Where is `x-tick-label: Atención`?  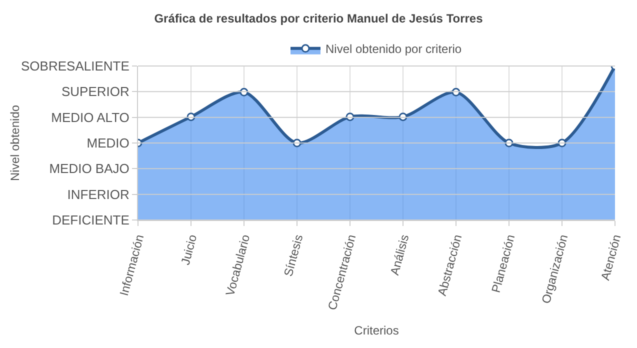
x-tick-label: Atención is located at coordinates (611, 257).